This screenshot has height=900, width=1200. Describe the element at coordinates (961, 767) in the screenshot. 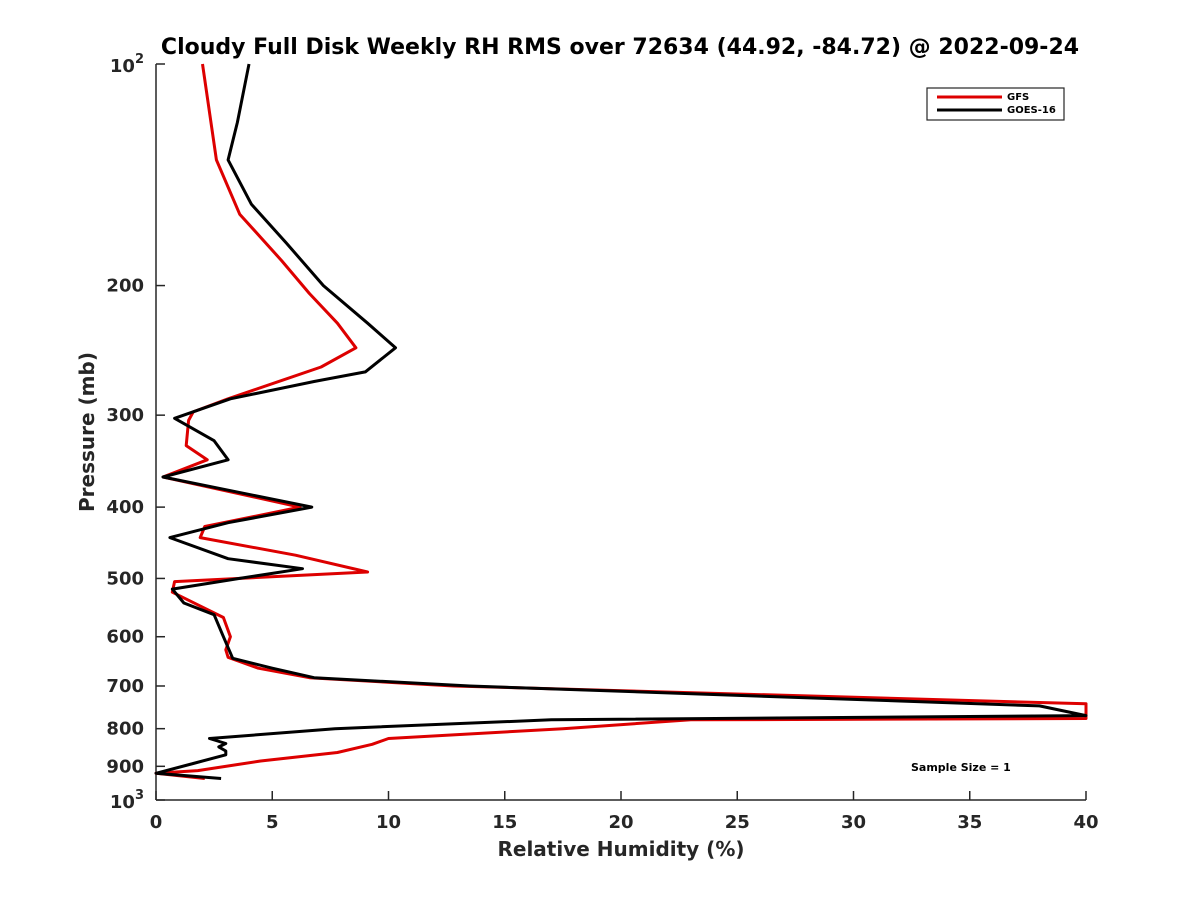

I see `sample-size-annotation: Sample Size = 1` at that location.